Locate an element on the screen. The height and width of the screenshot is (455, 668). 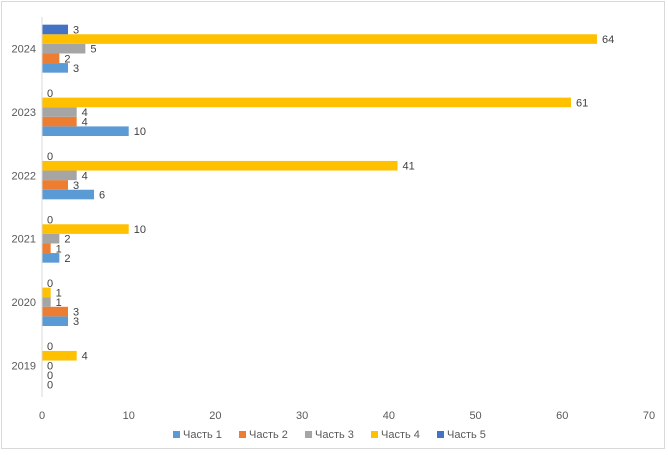
data-label-2023-5: 0 is located at coordinates (50, 94).